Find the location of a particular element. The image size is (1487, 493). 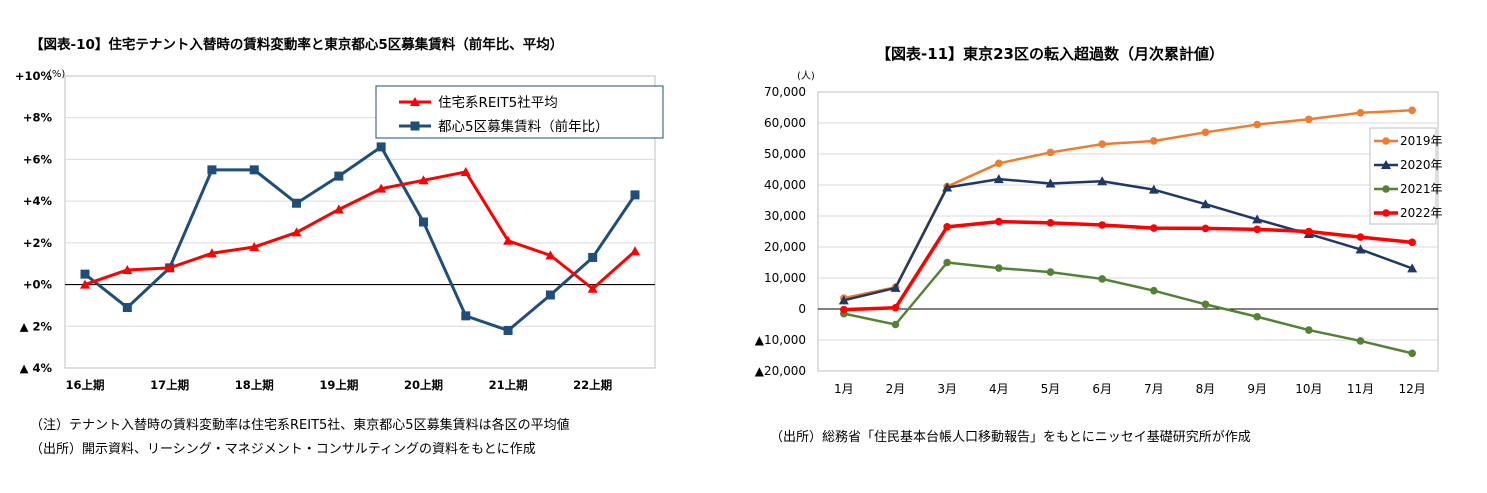

chart2-x-tick-label: 12月 is located at coordinates (1412, 389).